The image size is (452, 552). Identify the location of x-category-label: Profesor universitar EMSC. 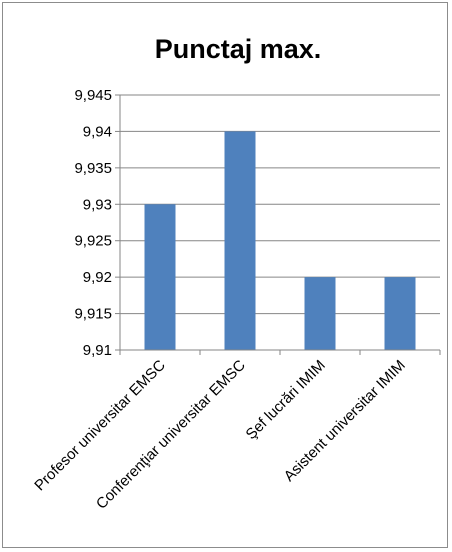
(100, 426).